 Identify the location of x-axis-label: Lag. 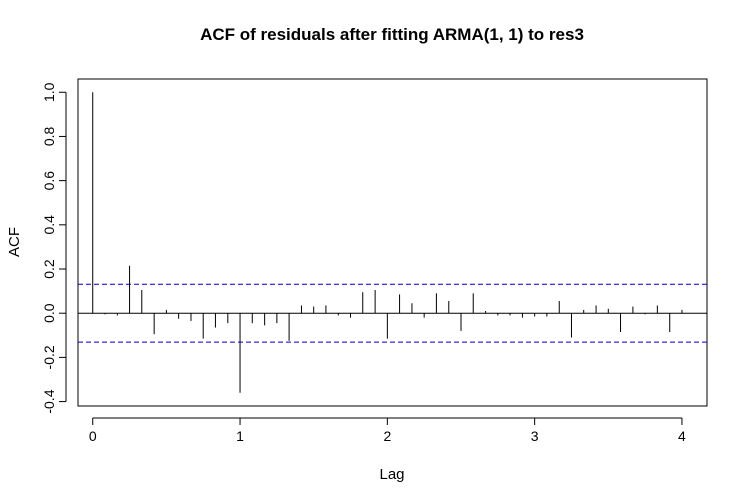
(391, 474).